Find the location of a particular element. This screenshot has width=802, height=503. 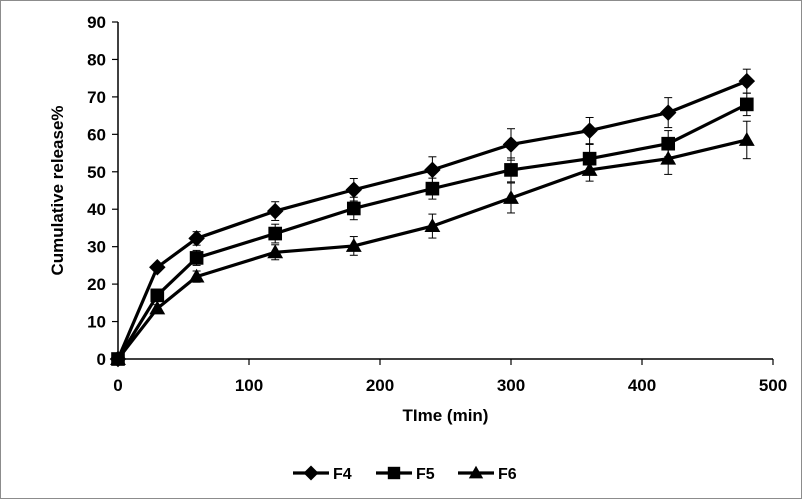

x-tick-label: 200 is located at coordinates (380, 385).